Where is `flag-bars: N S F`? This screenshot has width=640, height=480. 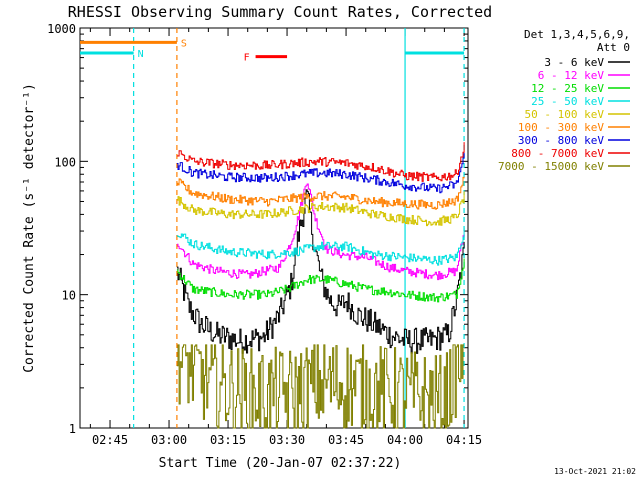 flag-bars: N S F is located at coordinates (272, 51).